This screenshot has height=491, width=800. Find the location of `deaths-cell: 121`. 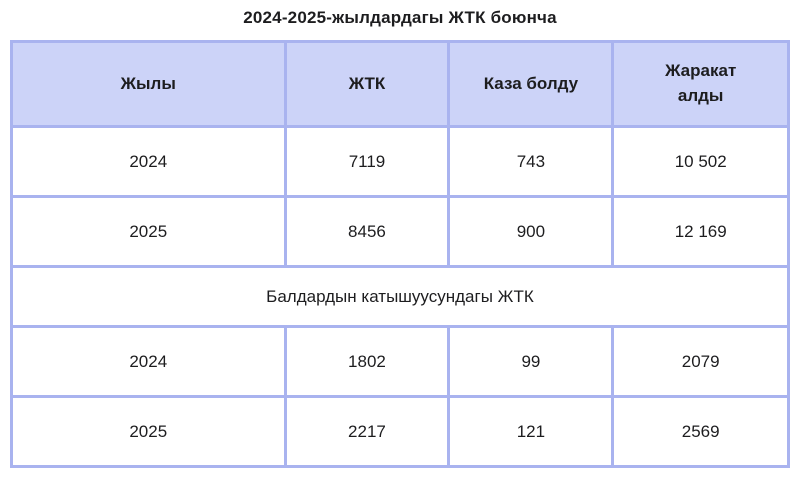

deaths-cell: 121 is located at coordinates (531, 431).